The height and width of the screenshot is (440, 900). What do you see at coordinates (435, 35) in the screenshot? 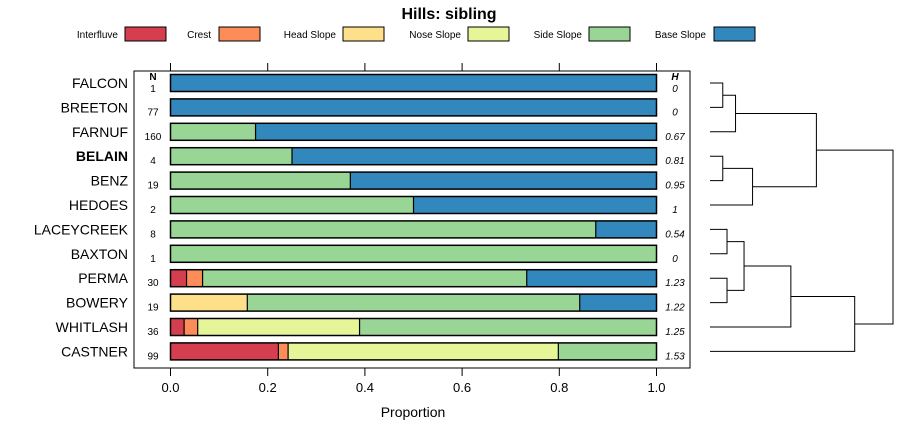
I see `legend-label-nose-slope: Nose Slope` at bounding box center [435, 35].